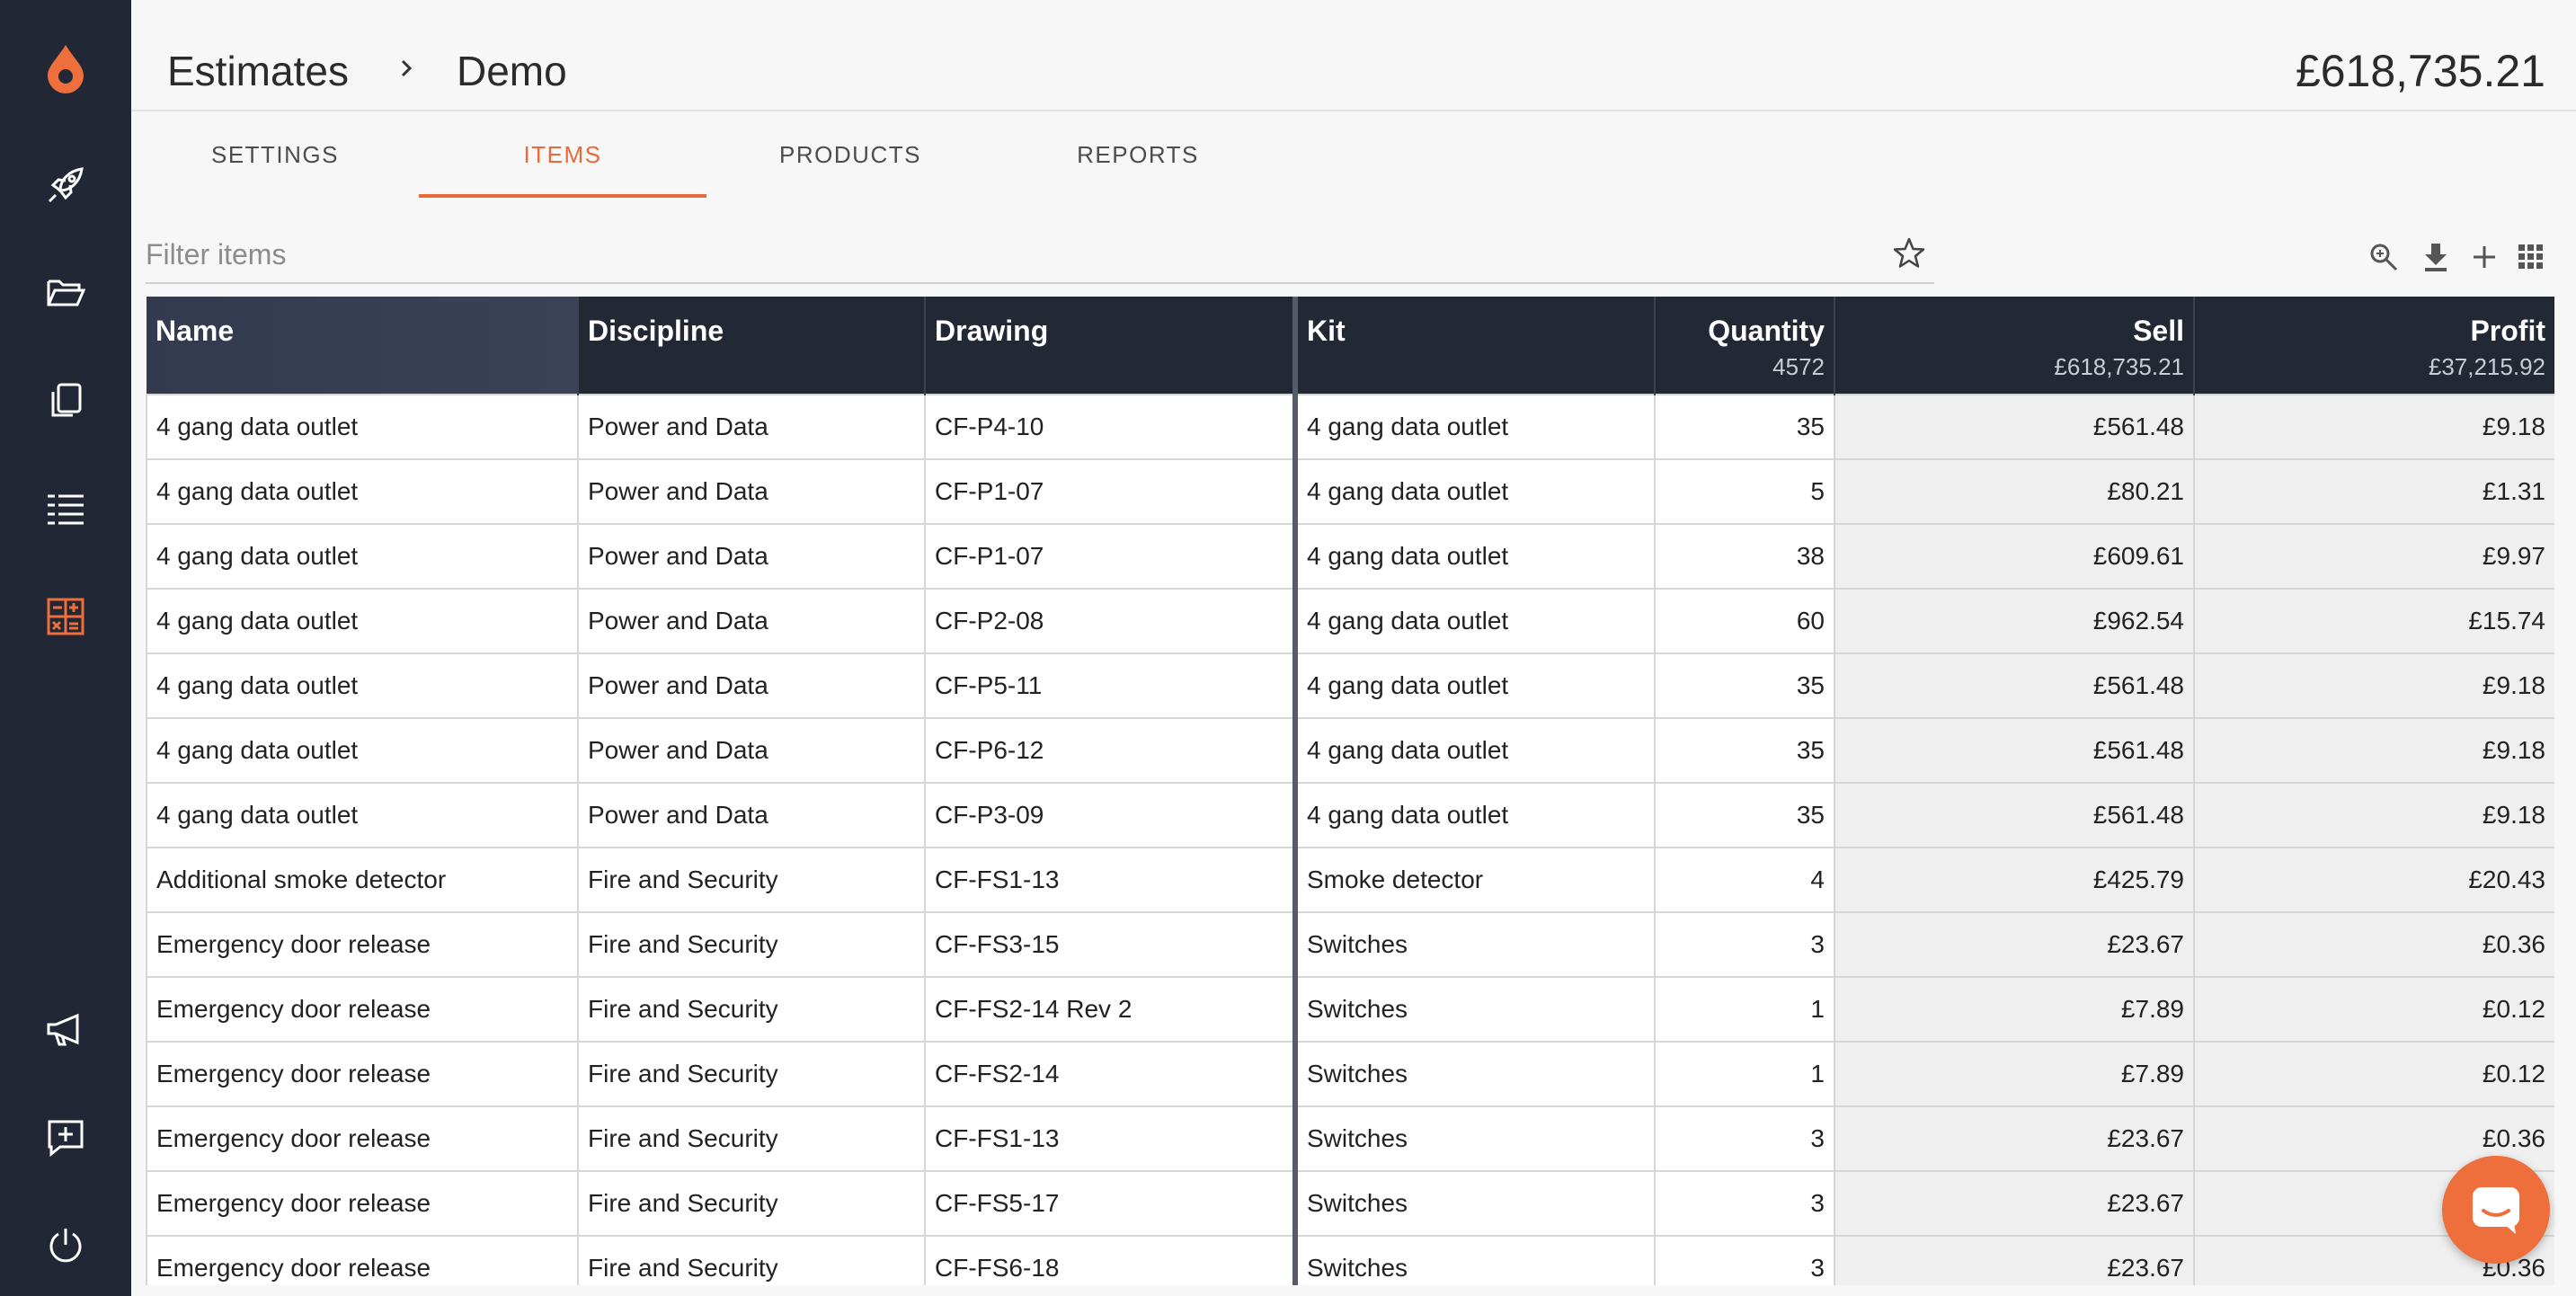 The image size is (2576, 1296). Describe the element at coordinates (850, 154) in the screenshot. I see `tab-products: PRODUCTS` at that location.